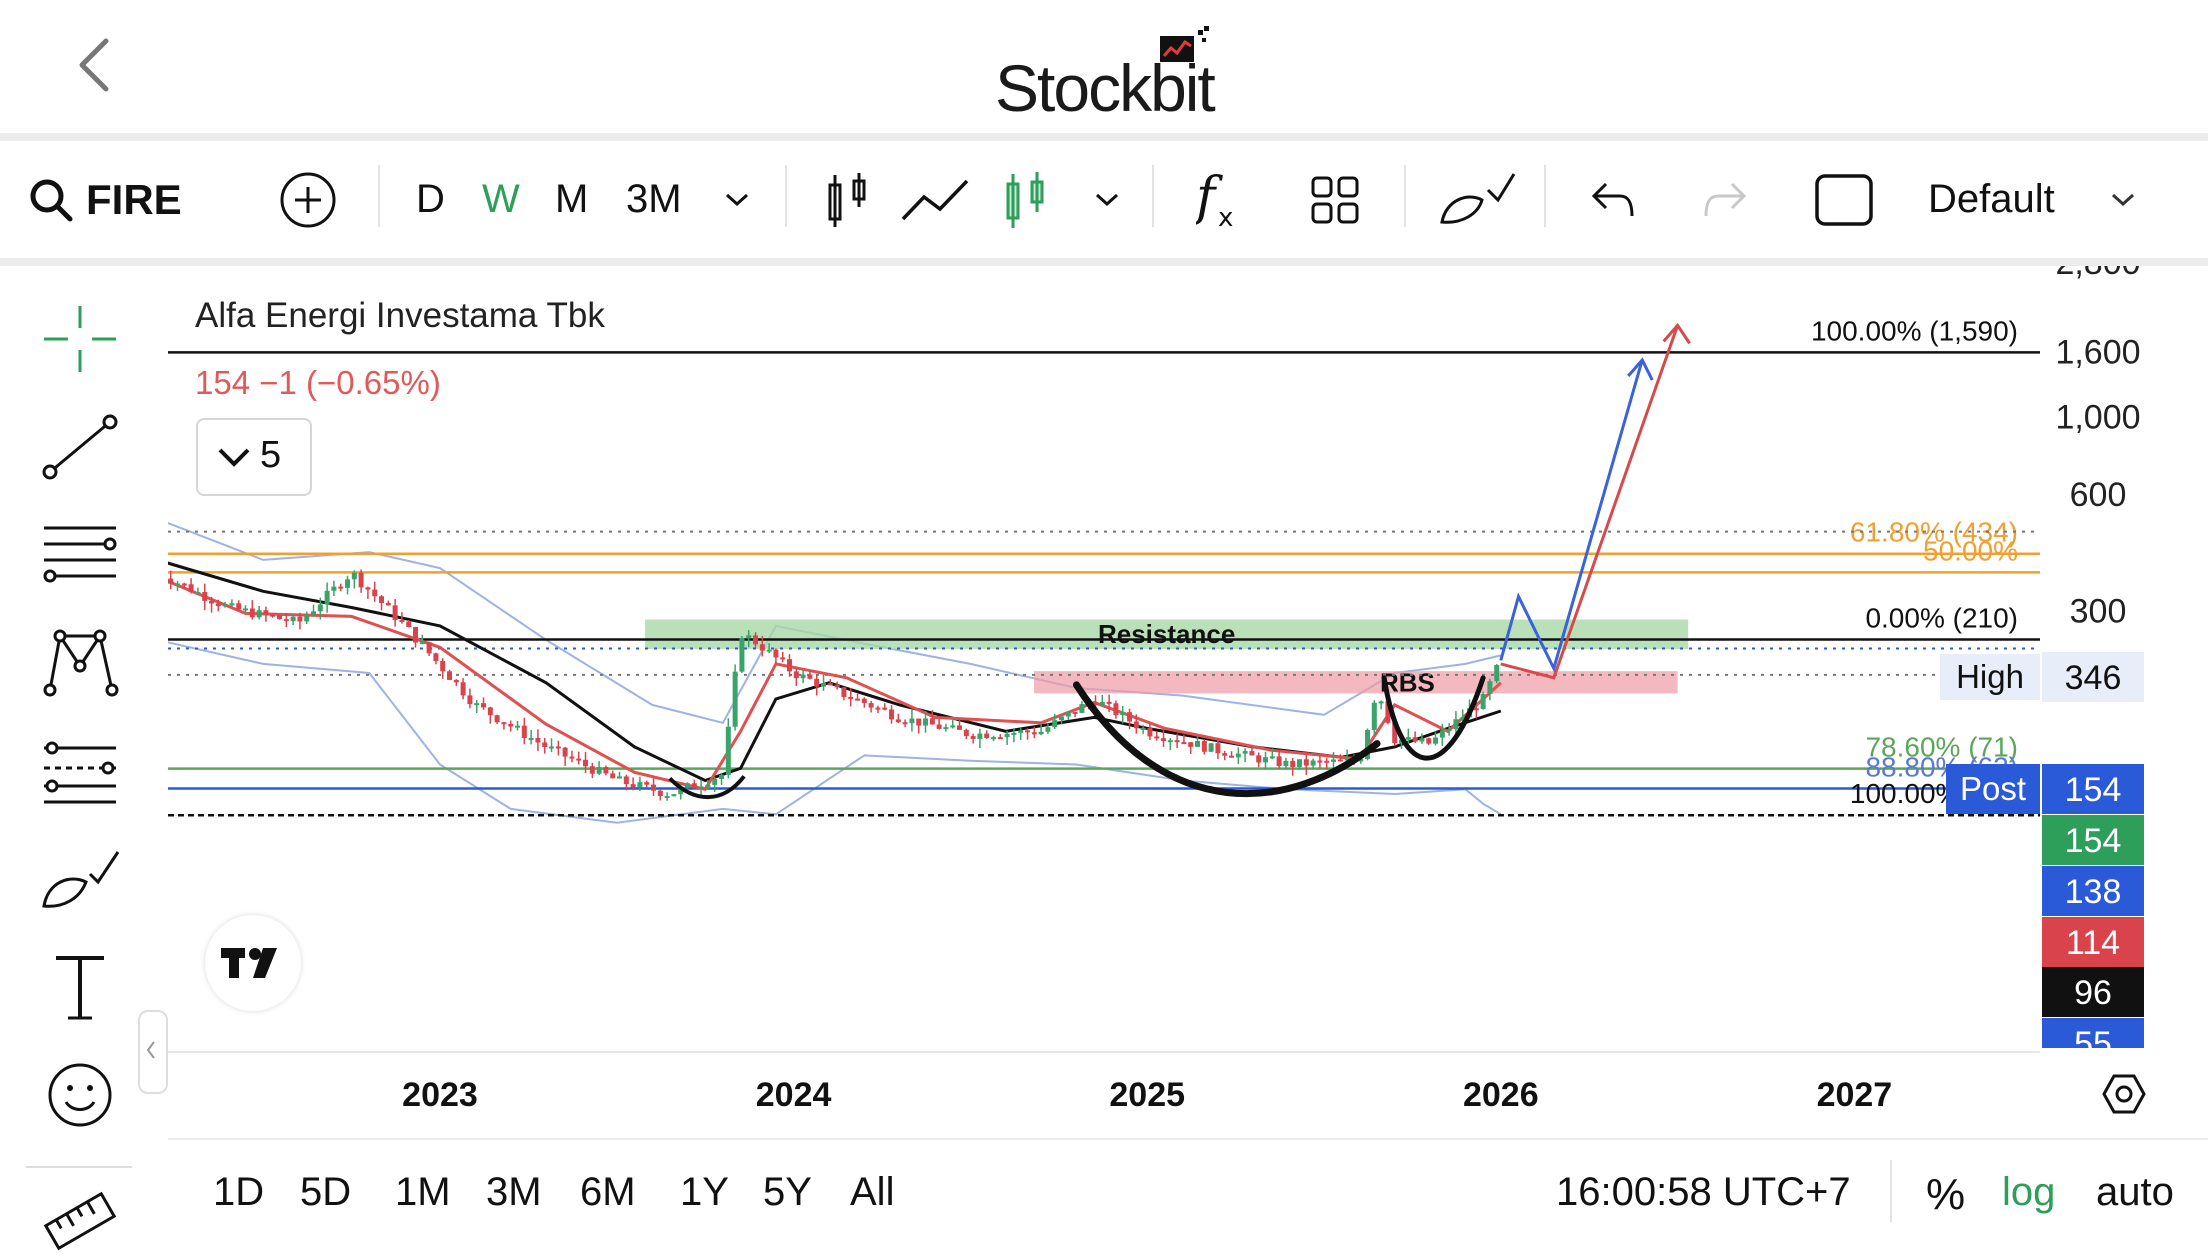  I want to click on tradingview-icon, so click(249, 963).